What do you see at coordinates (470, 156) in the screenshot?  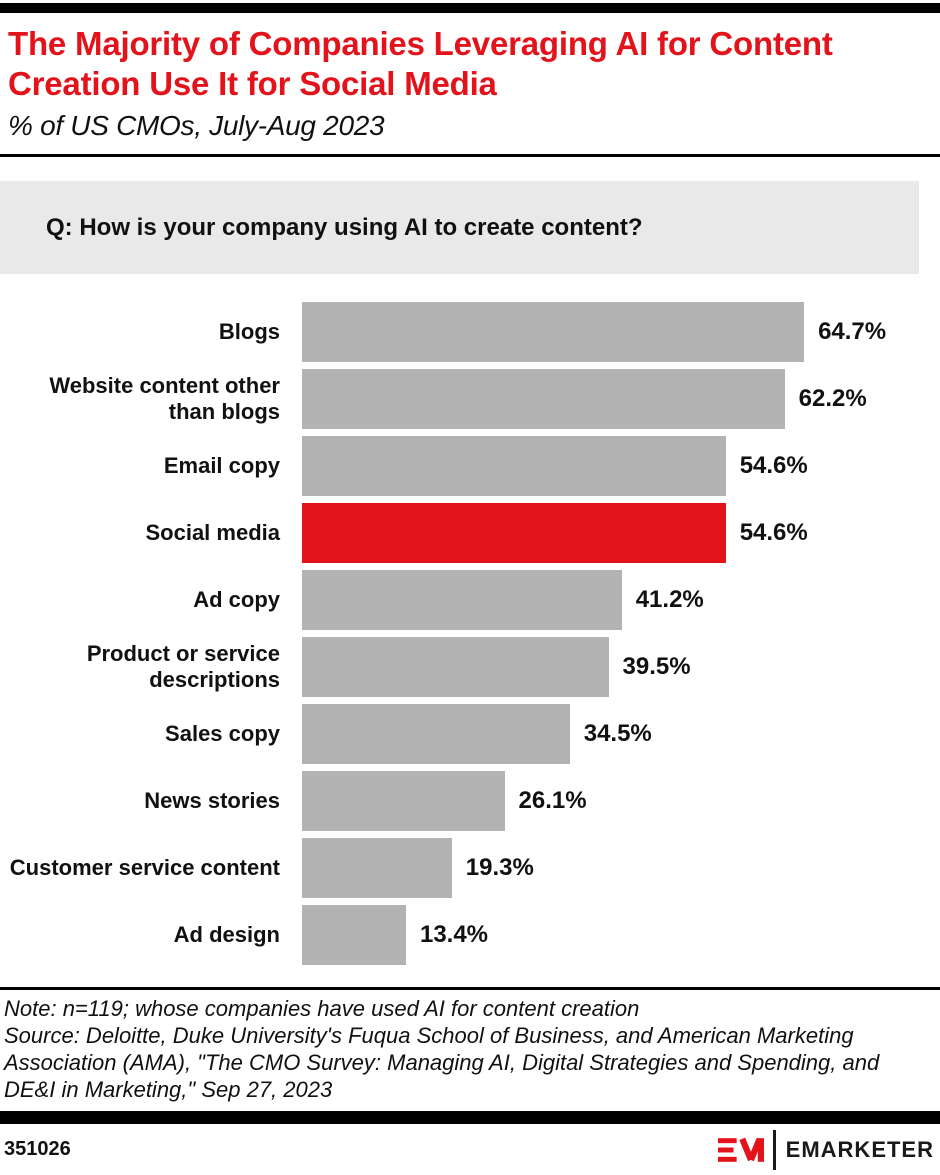 I see `header-rule` at bounding box center [470, 156].